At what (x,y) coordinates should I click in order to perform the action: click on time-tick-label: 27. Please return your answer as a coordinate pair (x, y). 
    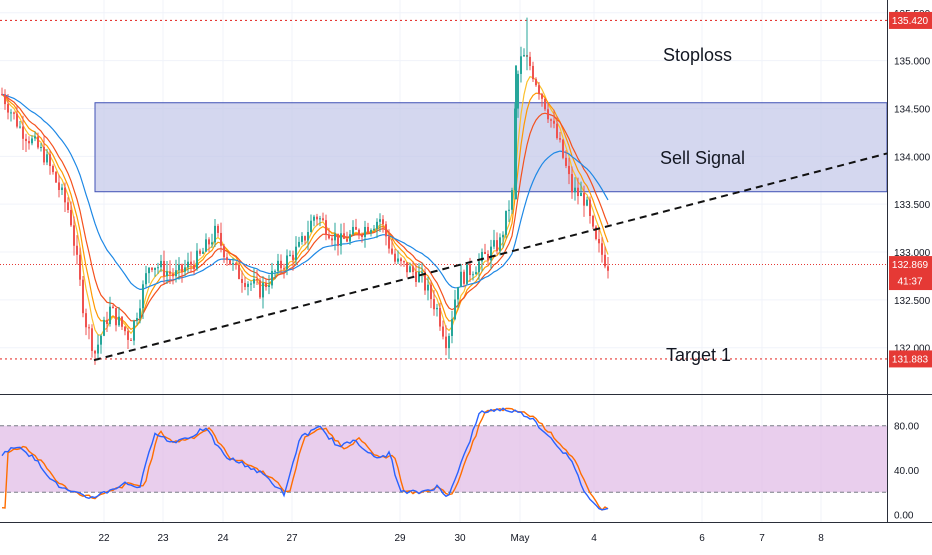
    Looking at the image, I should click on (292, 538).